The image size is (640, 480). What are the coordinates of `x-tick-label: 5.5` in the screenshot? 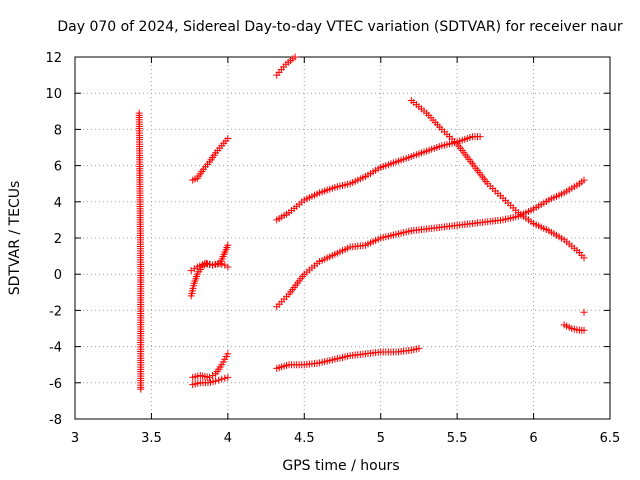 It's located at (457, 438).